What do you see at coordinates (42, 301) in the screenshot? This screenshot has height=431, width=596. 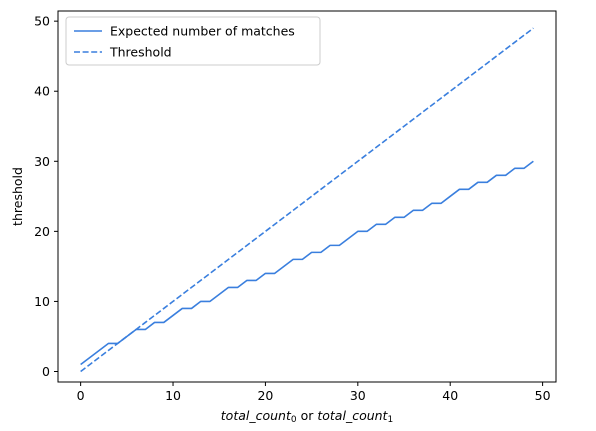 I see `y-tick-label: 10` at bounding box center [42, 301].